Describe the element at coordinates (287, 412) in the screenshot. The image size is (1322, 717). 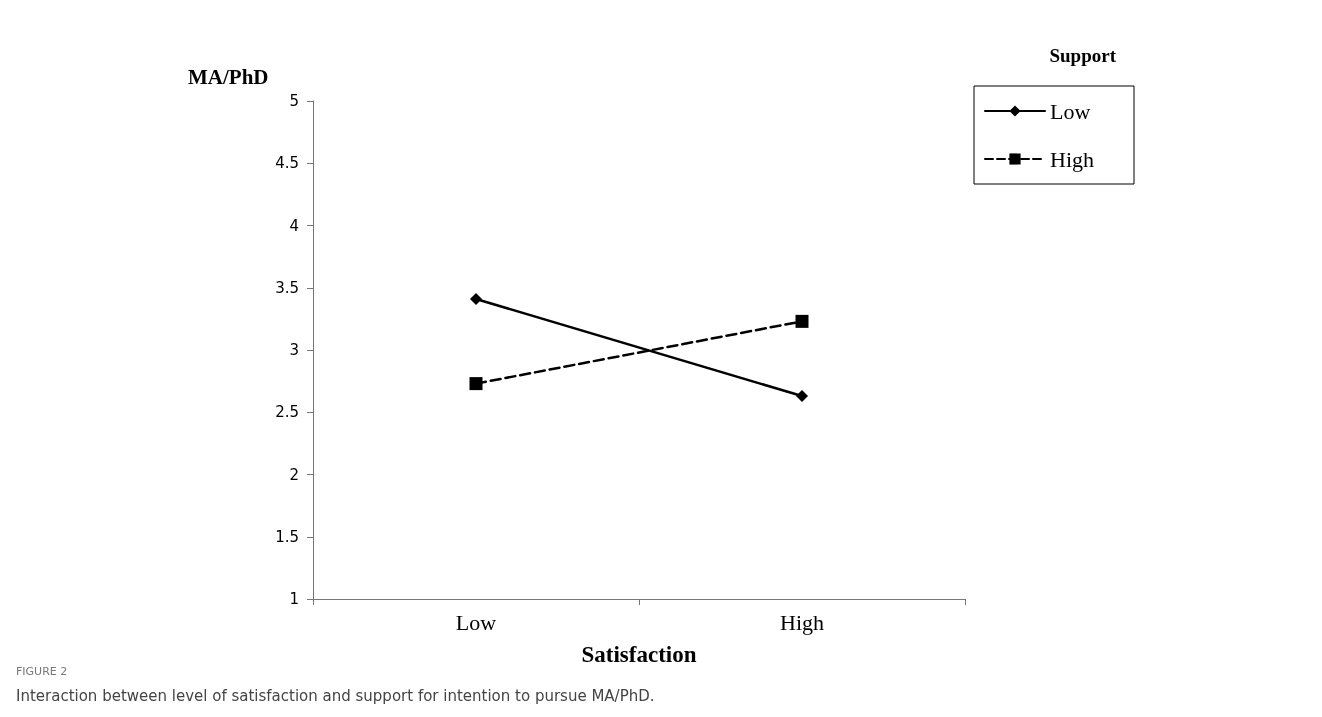
I see `y-tick-label: 2.5` at that location.